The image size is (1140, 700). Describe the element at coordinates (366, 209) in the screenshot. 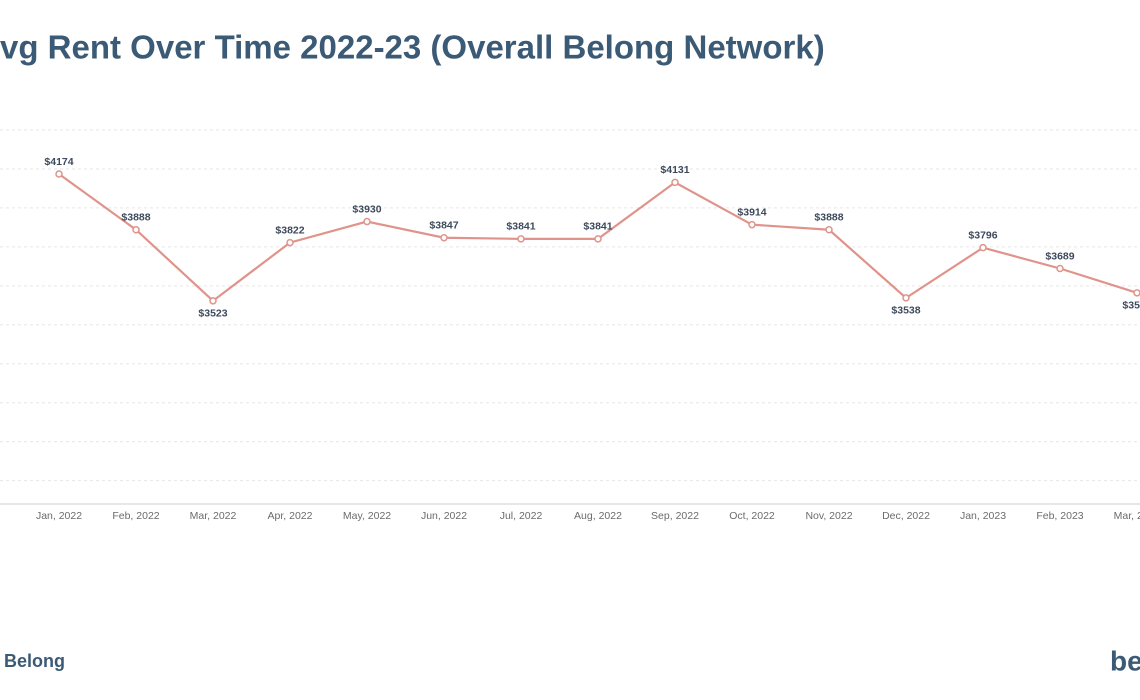

I see `value-label: $3930` at that location.